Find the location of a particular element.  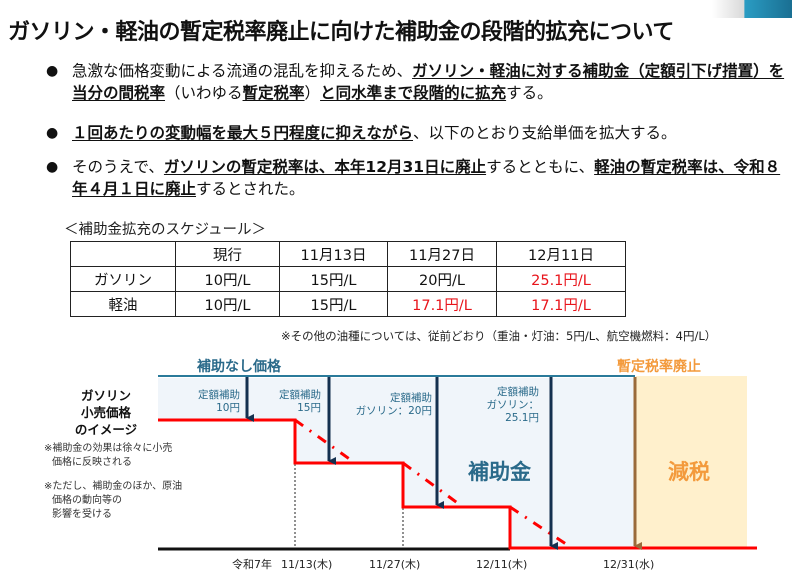

tax-cut-area is located at coordinates (691, 462).